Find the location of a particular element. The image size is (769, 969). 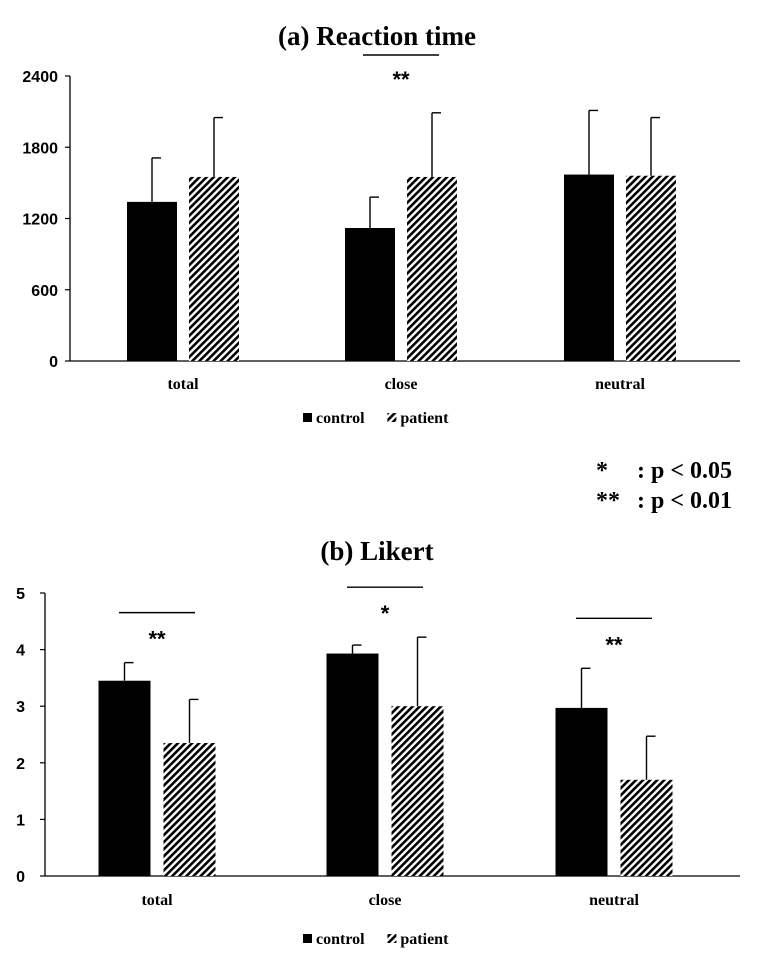

y-tick-label: 600 is located at coordinates (44, 291).